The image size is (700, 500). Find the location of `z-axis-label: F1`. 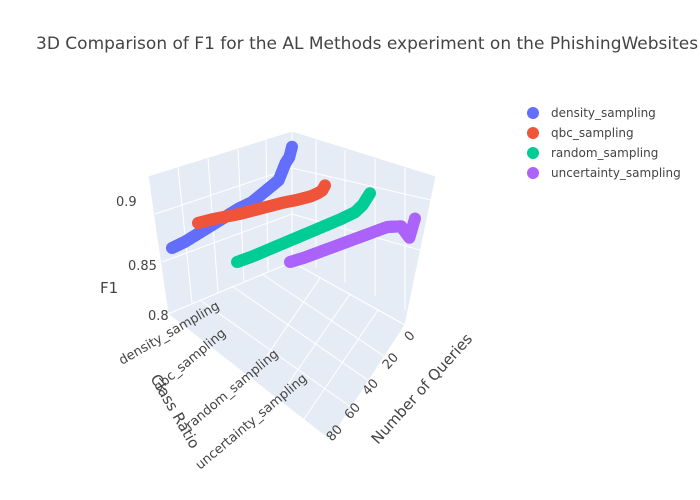

z-axis-label: F1 is located at coordinates (109, 288).